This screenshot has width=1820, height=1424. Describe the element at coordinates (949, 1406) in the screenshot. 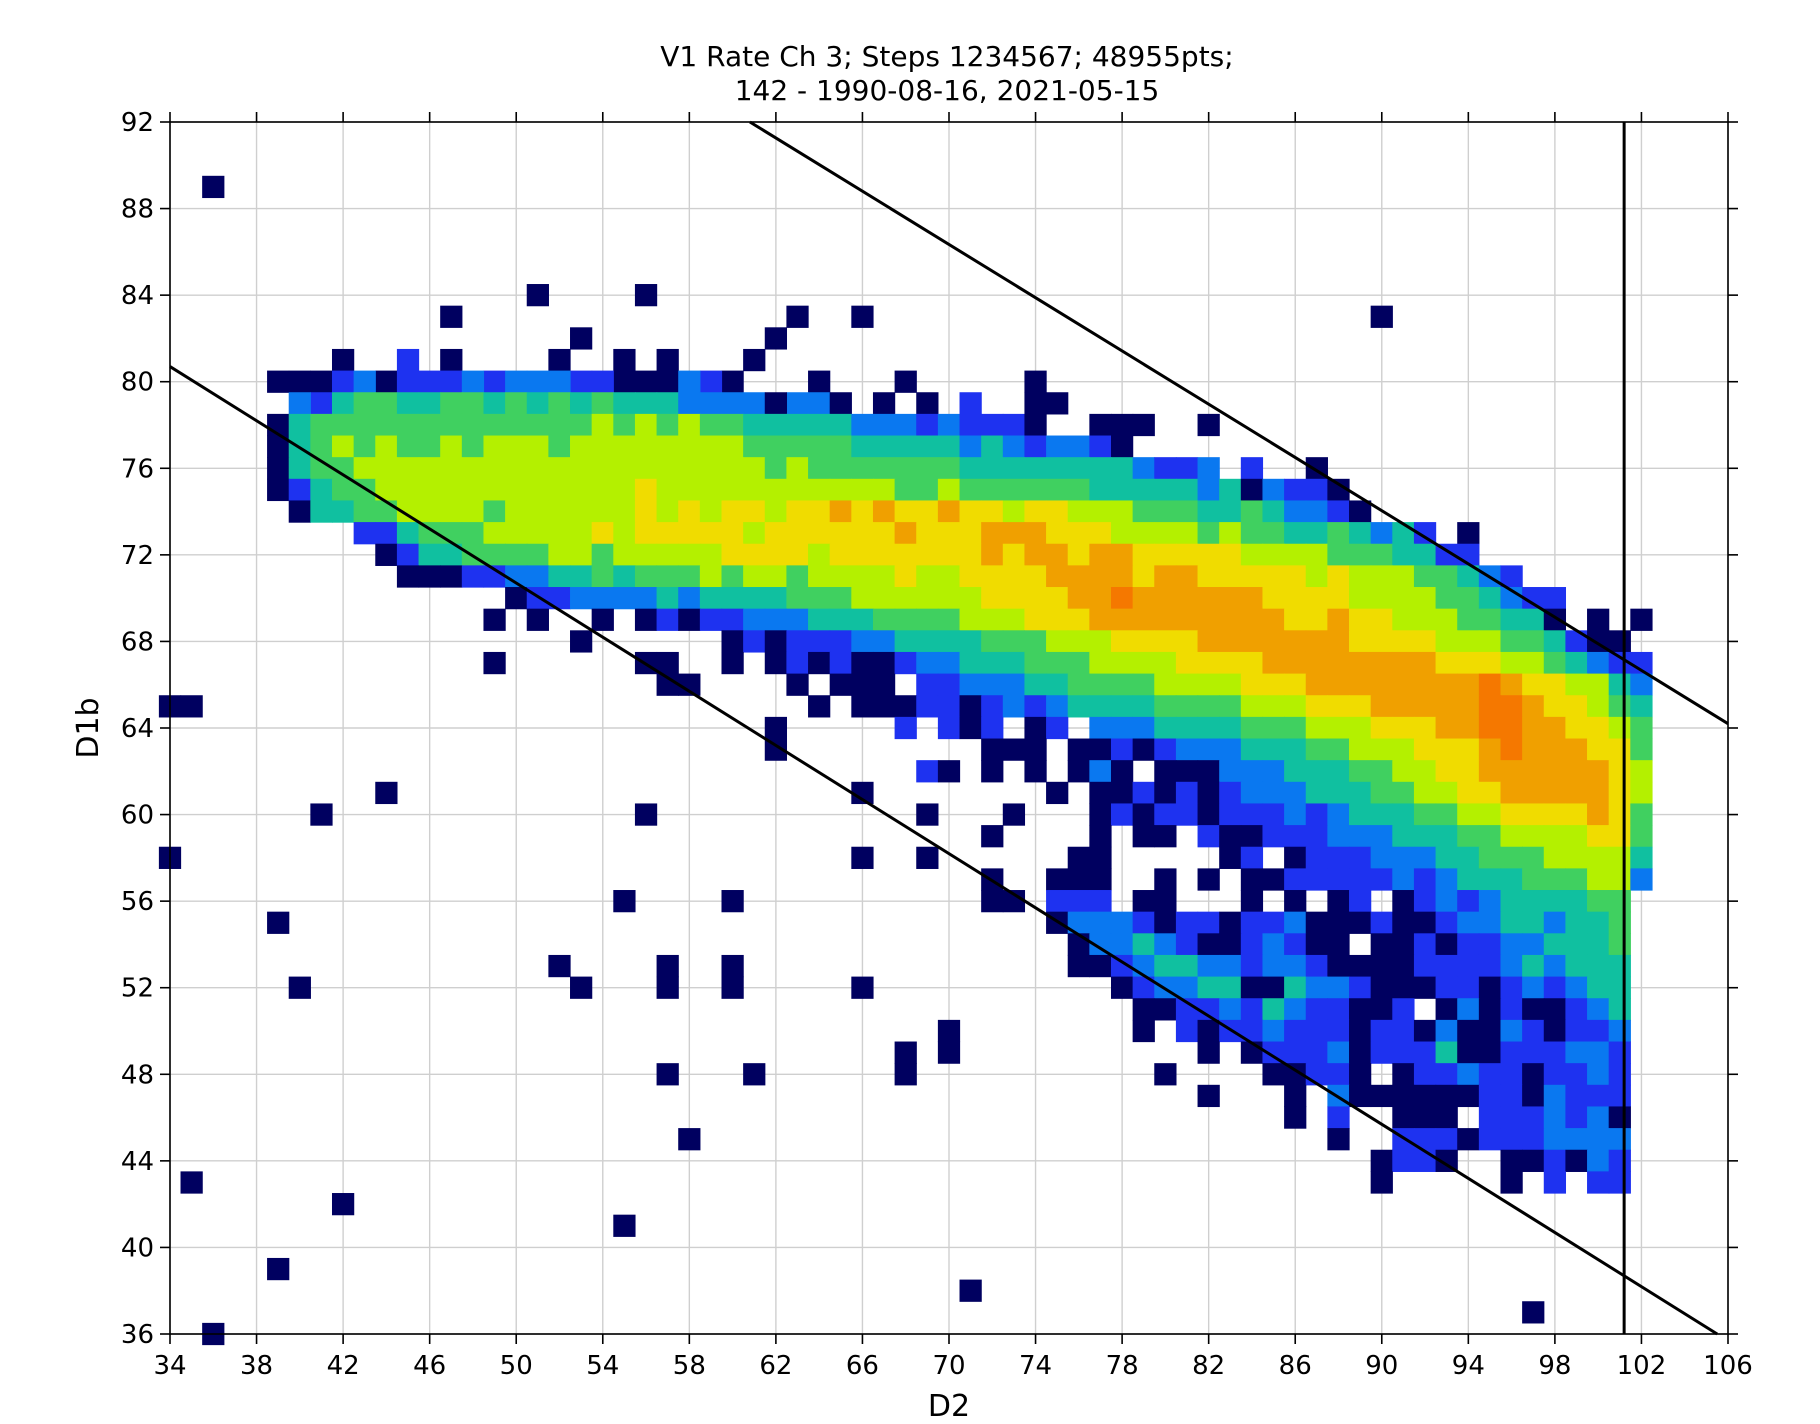

I see `x-axis-label: D2` at that location.